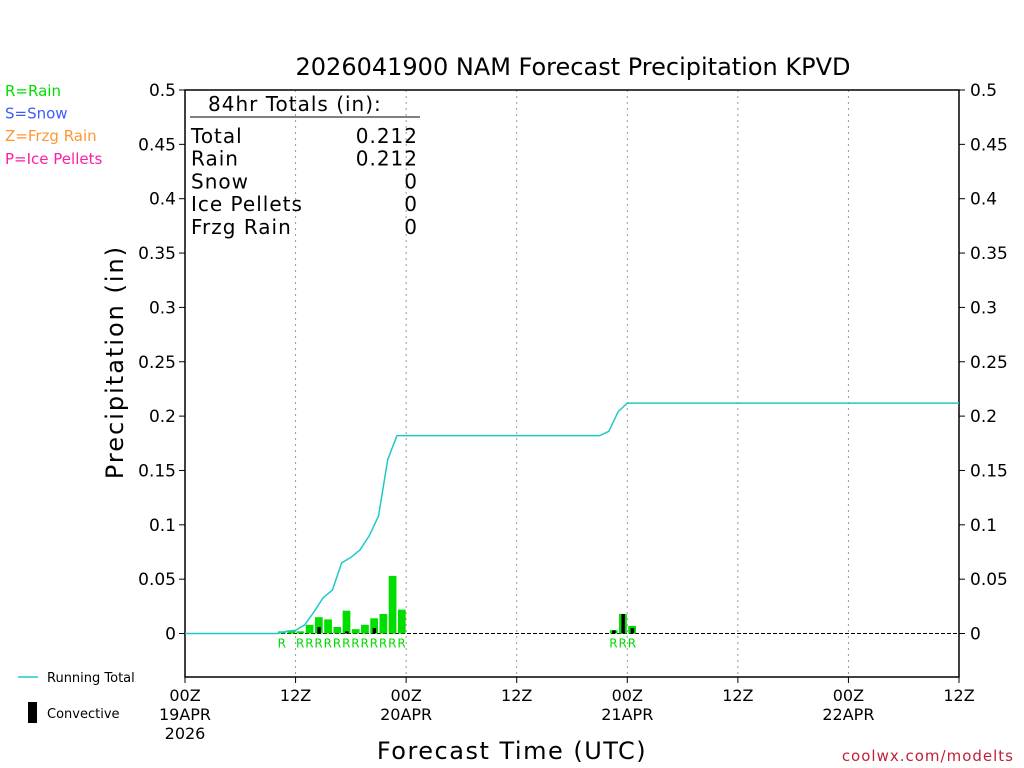 The height and width of the screenshot is (768, 1024). Describe the element at coordinates (516, 695) in the screenshot. I see `x-tick-label-3: 12Z` at that location.